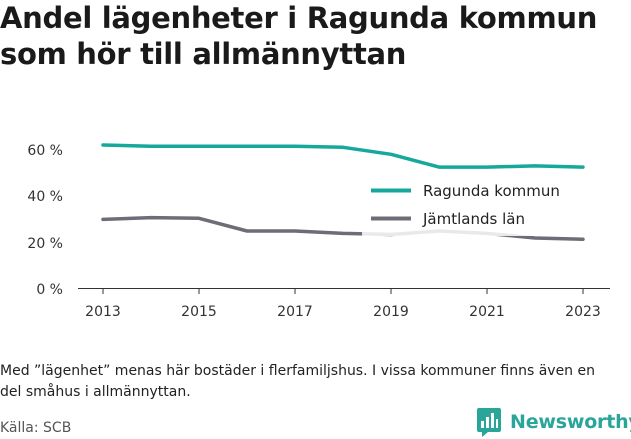 Image resolution: width=631 pixels, height=439 pixels. What do you see at coordinates (299, 18) in the screenshot?
I see `chart-title-line-1: Andel lägenheter i Ragunda kommun` at bounding box center [299, 18].